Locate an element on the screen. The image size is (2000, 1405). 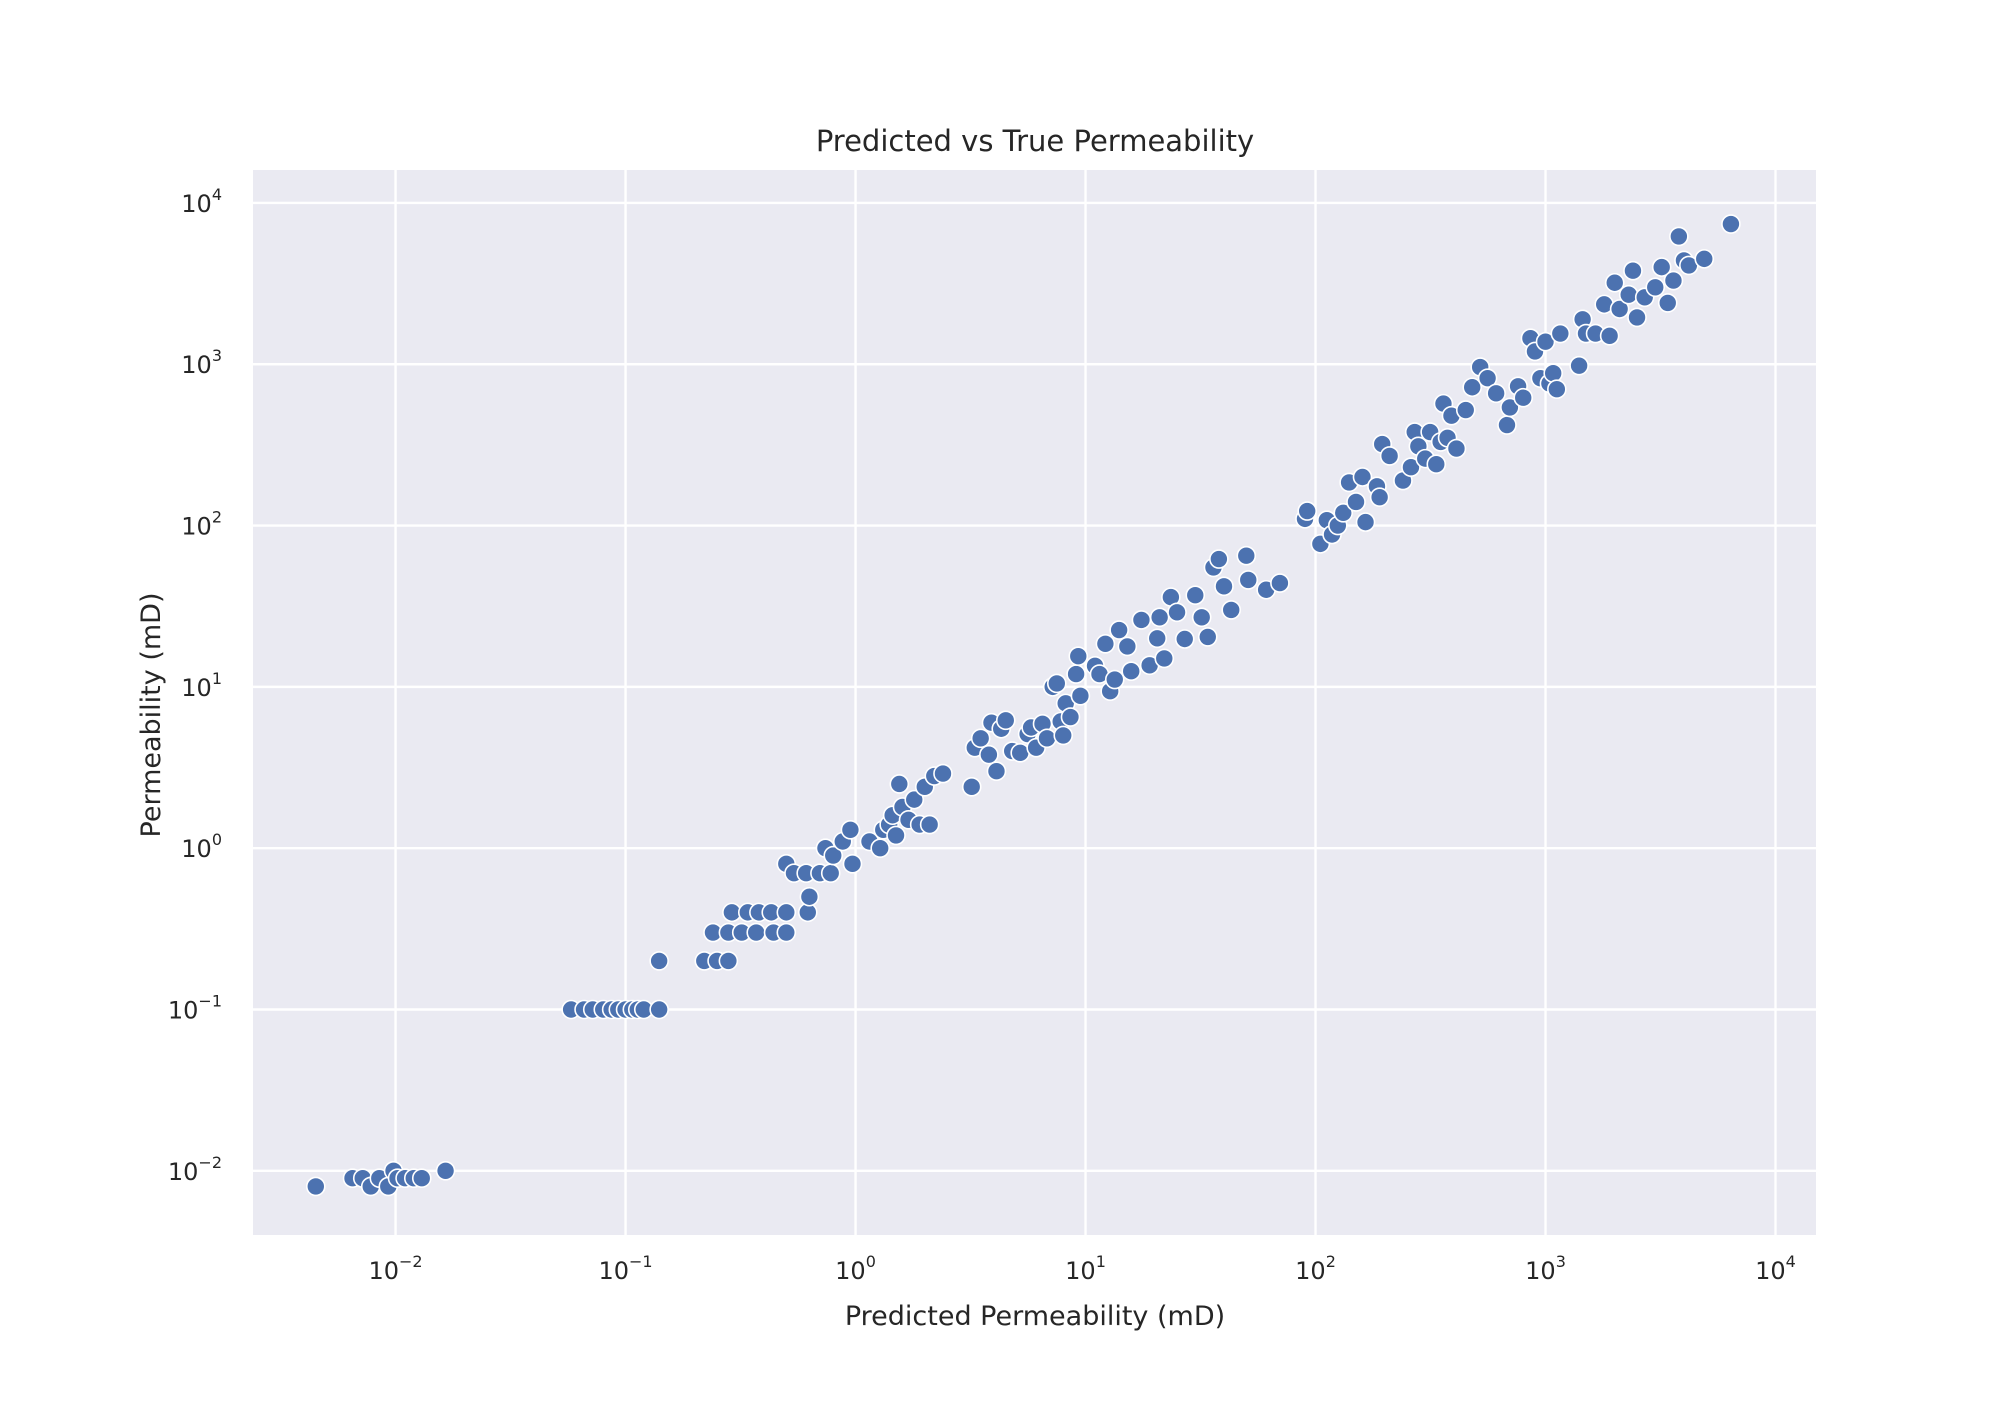
chart-title: Predicted vs True Permeability is located at coordinates (1035, 141).